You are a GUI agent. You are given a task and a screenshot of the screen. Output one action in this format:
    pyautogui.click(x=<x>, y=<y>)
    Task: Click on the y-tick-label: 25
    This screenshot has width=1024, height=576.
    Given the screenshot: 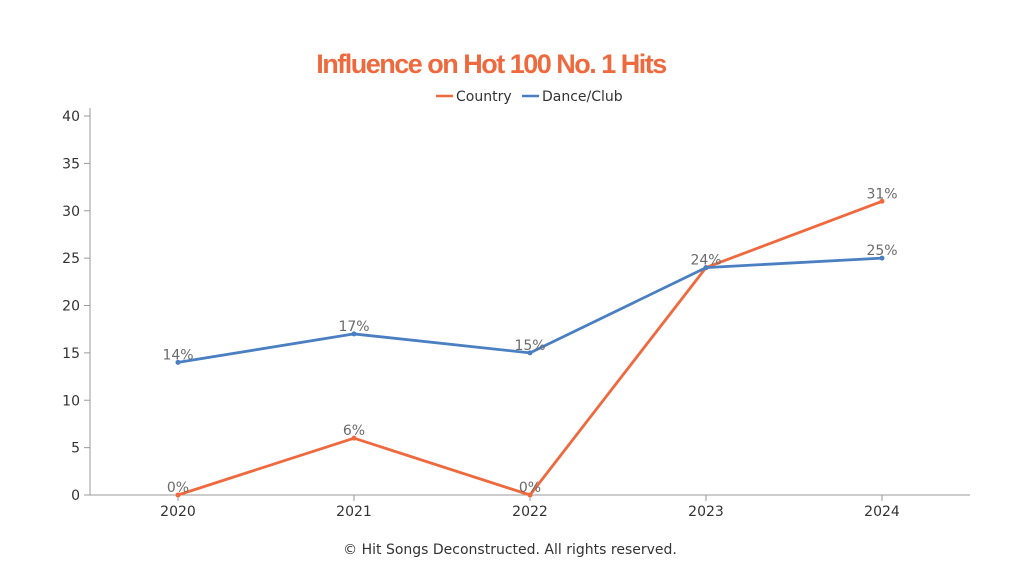 What is the action you would take?
    pyautogui.click(x=71, y=259)
    